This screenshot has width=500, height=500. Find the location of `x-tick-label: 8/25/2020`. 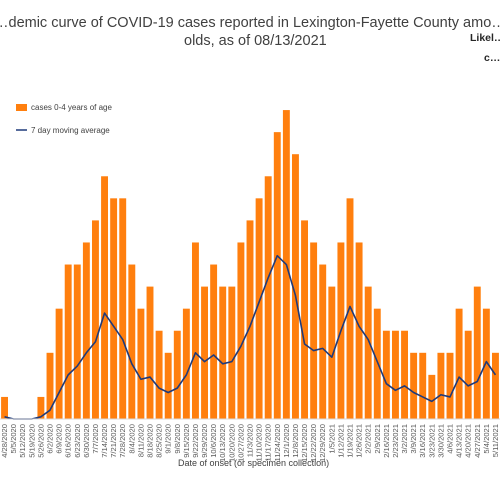

x-tick-label: 8/25/2020 is located at coordinates (159, 441).